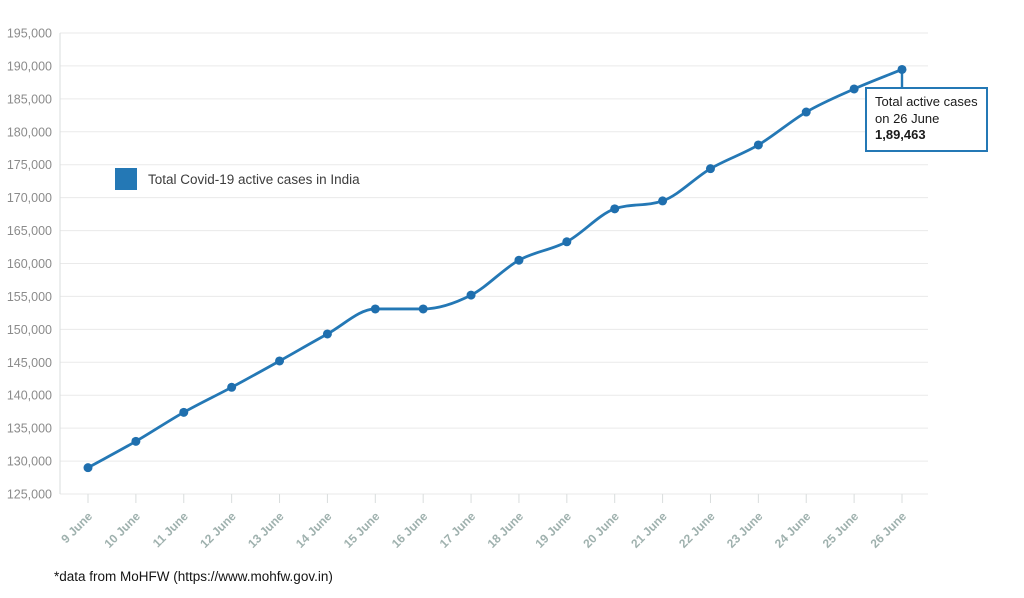  What do you see at coordinates (889, 530) in the screenshot?
I see `x-axis-label: 26 June` at bounding box center [889, 530].